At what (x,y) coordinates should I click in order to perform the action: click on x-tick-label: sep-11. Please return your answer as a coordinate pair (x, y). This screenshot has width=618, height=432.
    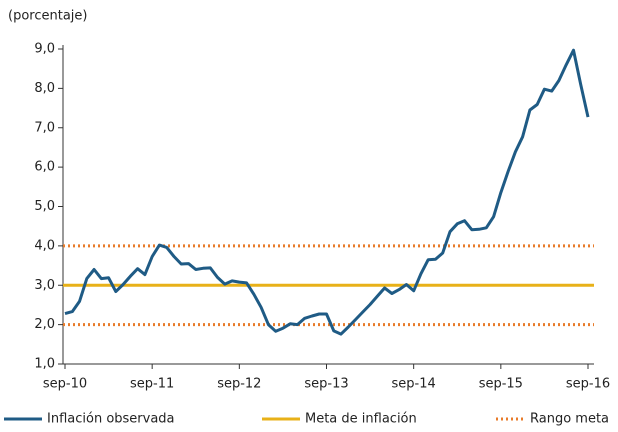
    Looking at the image, I should click on (152, 384).